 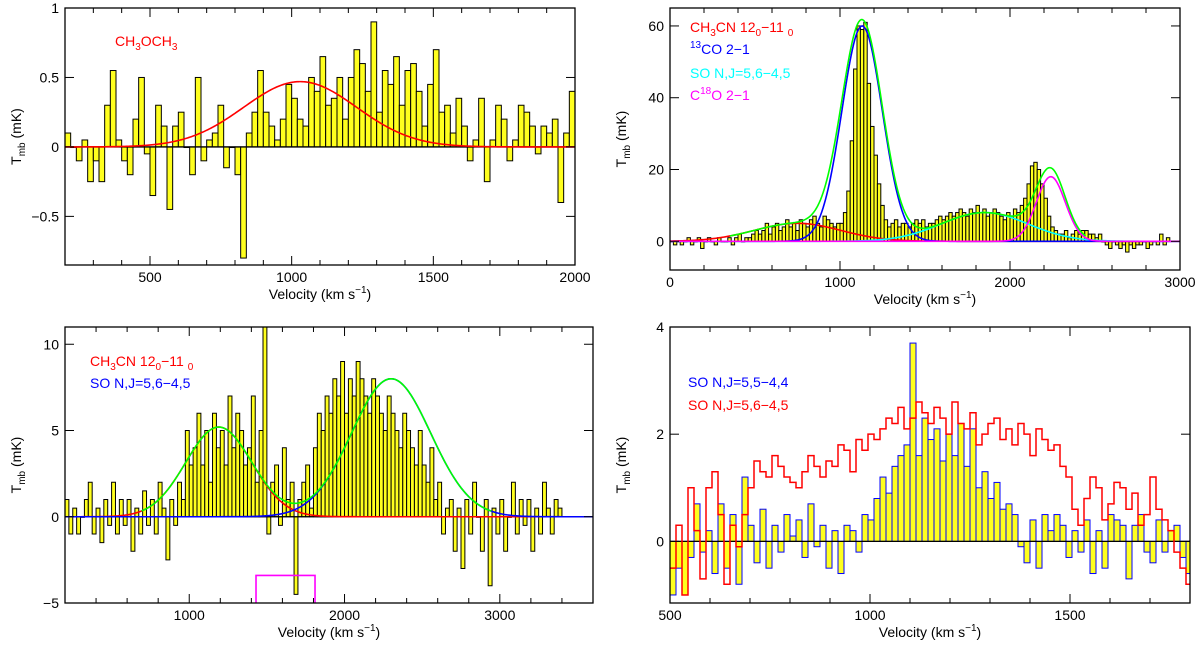 I want to click on legend-text: OCH, so click(x=156, y=41).